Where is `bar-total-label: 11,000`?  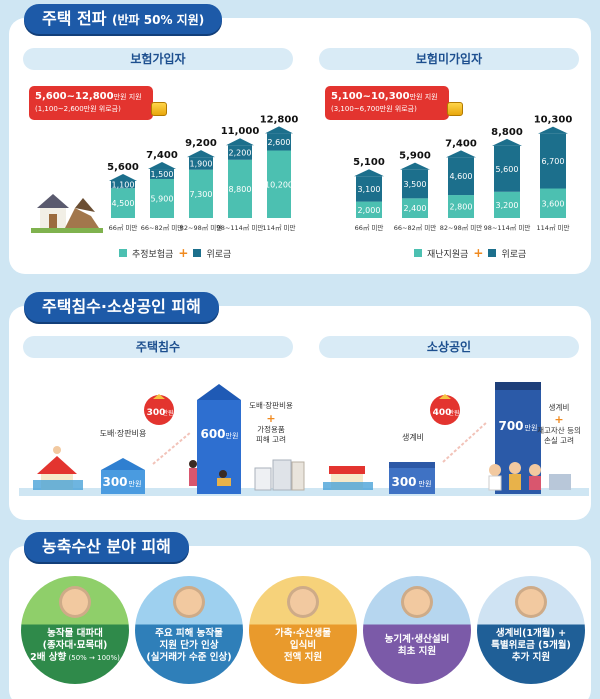 bar-total-label: 11,000 is located at coordinates (240, 131).